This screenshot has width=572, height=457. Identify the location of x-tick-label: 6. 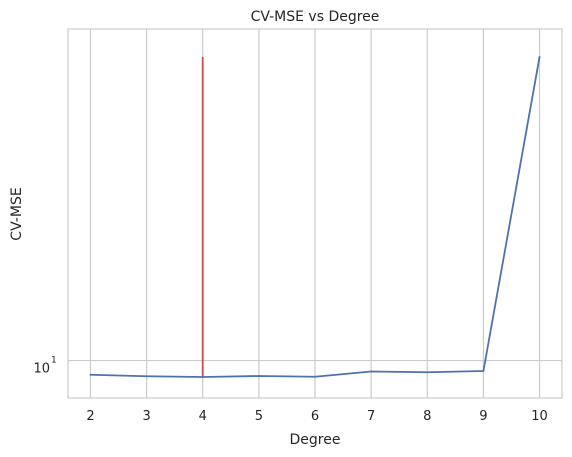
(315, 416).